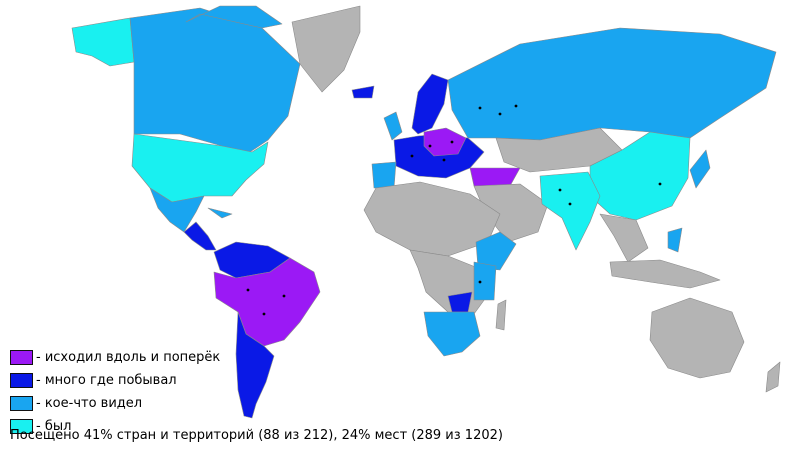 The height and width of the screenshot is (450, 800). Describe the element at coordinates (675, 240) in the screenshot. I see `region-philippines` at that location.